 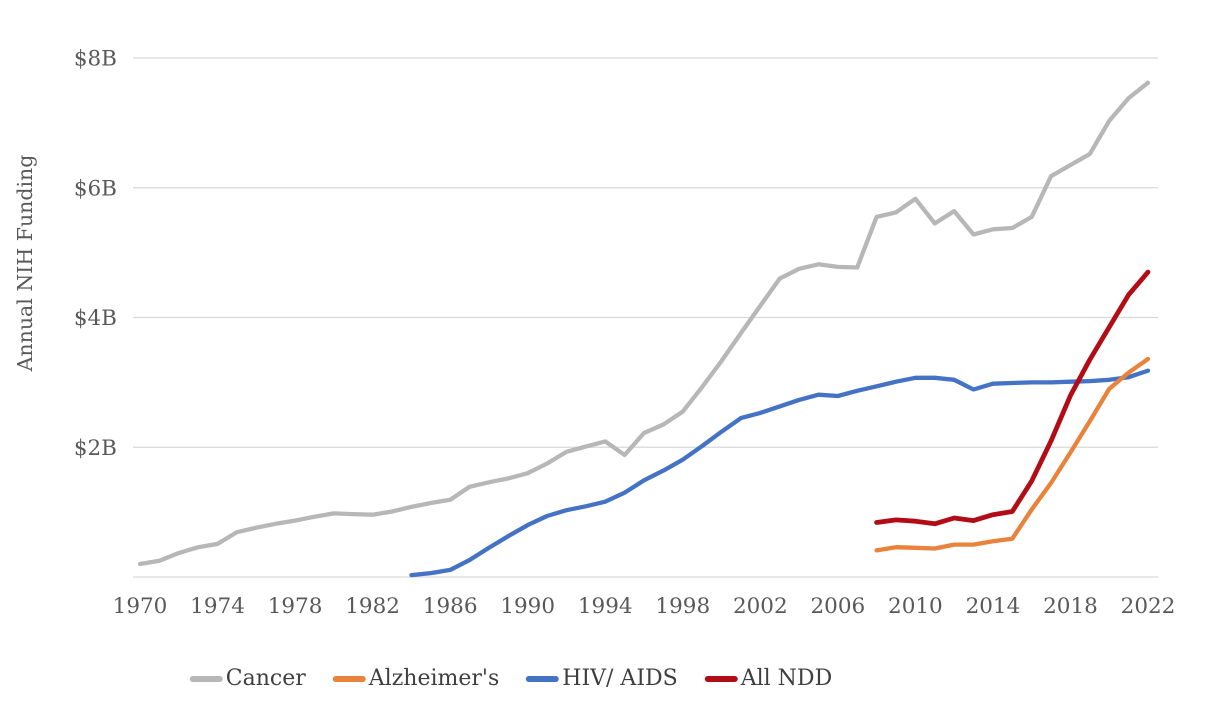 I want to click on x-tick-label: 2002, so click(x=760, y=606).